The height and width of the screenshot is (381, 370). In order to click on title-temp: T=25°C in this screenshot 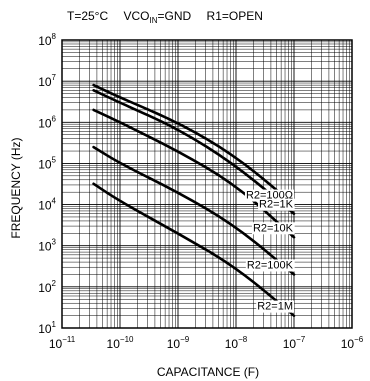, I will do `click(87, 16)`.